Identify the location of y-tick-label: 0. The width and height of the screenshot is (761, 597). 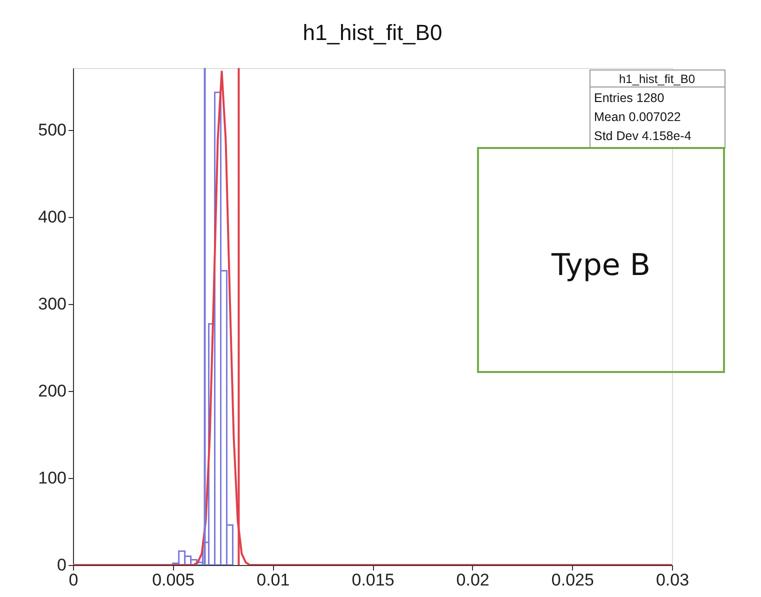
(61, 565).